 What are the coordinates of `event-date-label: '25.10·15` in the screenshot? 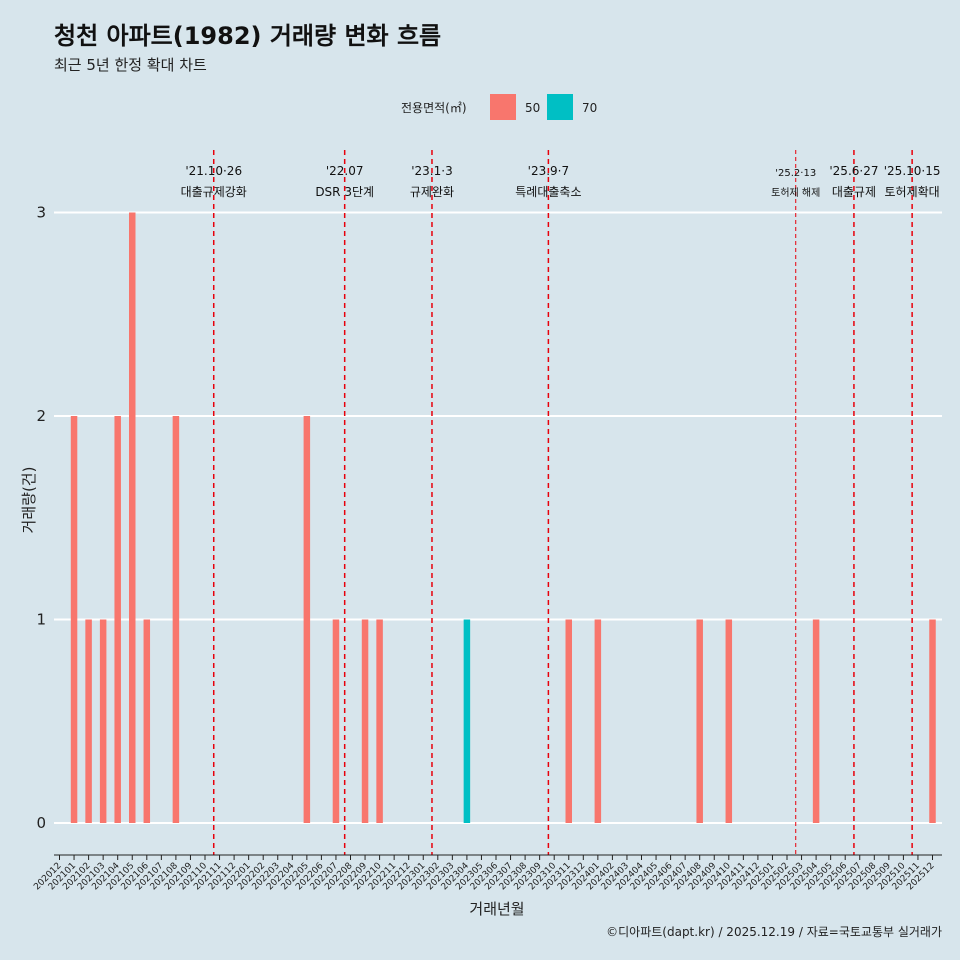 It's located at (912, 171).